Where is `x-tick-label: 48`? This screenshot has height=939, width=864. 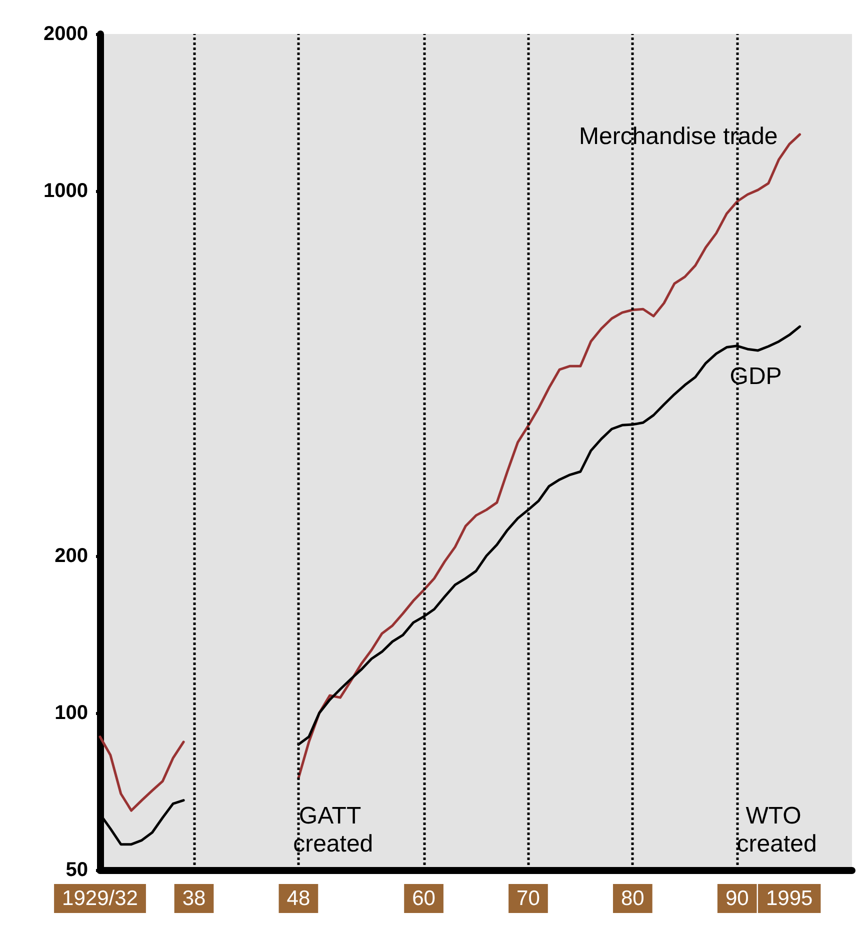
x-tick-label: 48 is located at coordinates (298, 898).